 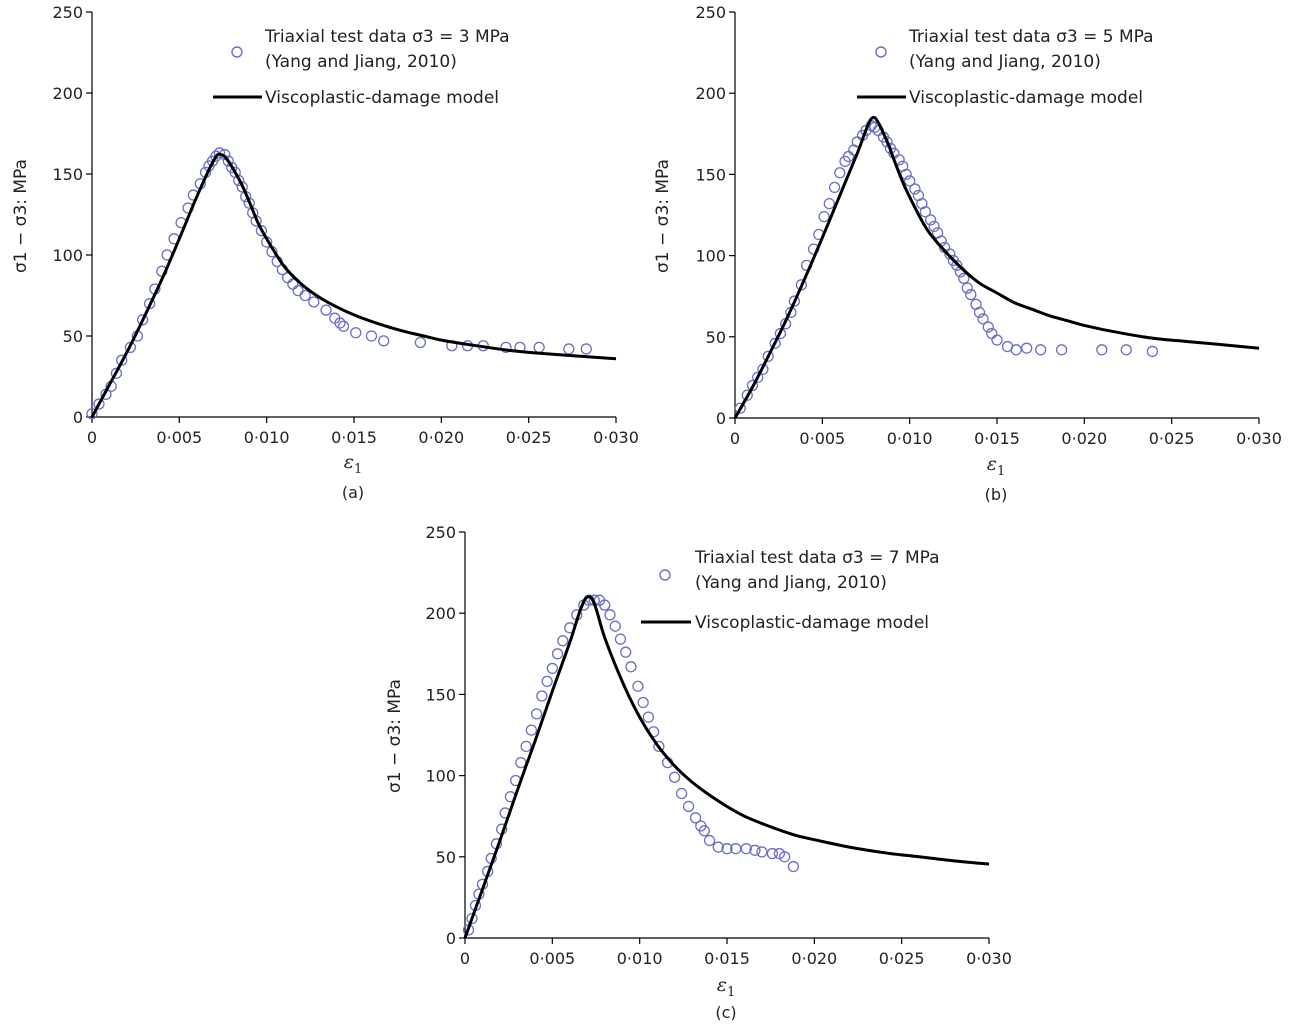 I want to click on panel-c-x-tick-label: 0·030, so click(x=989, y=958).